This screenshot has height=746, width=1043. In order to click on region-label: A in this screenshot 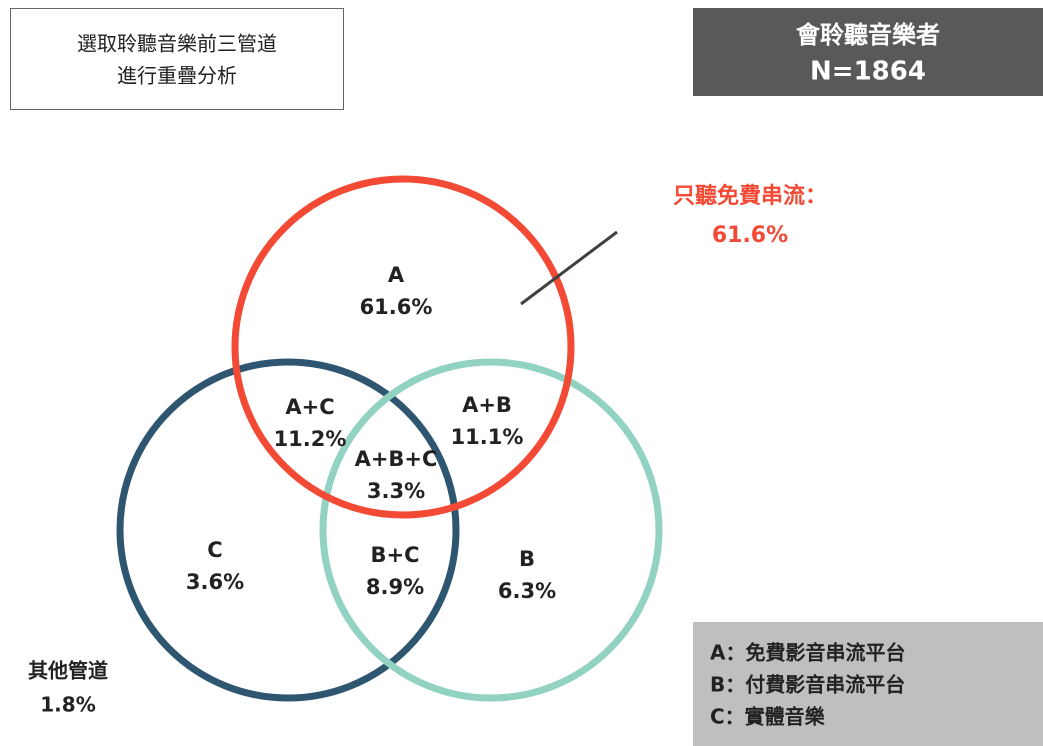, I will do `click(396, 275)`.